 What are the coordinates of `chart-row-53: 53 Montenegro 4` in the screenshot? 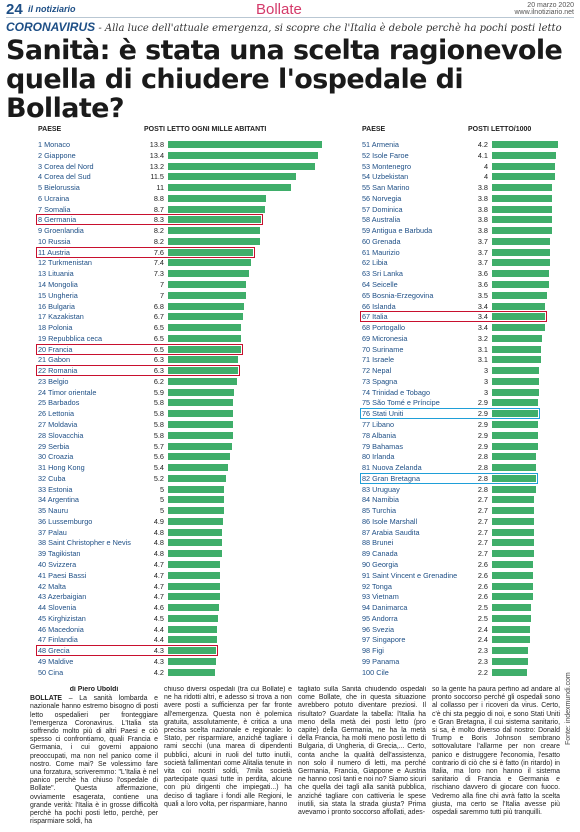 It's located at (462, 166).